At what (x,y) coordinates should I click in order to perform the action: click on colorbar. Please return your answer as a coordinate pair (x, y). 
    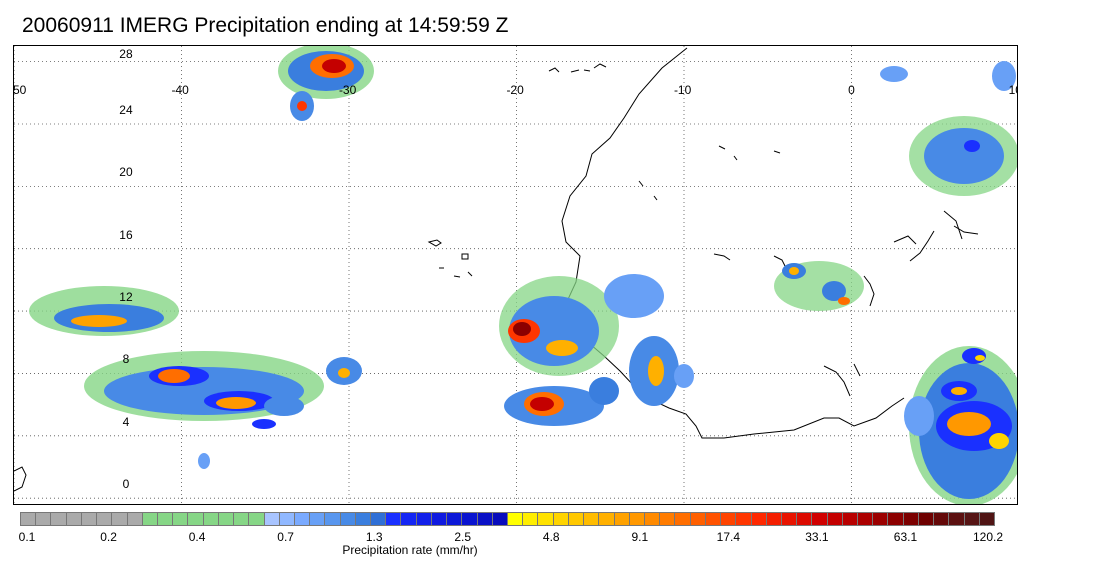
    Looking at the image, I should click on (507, 519).